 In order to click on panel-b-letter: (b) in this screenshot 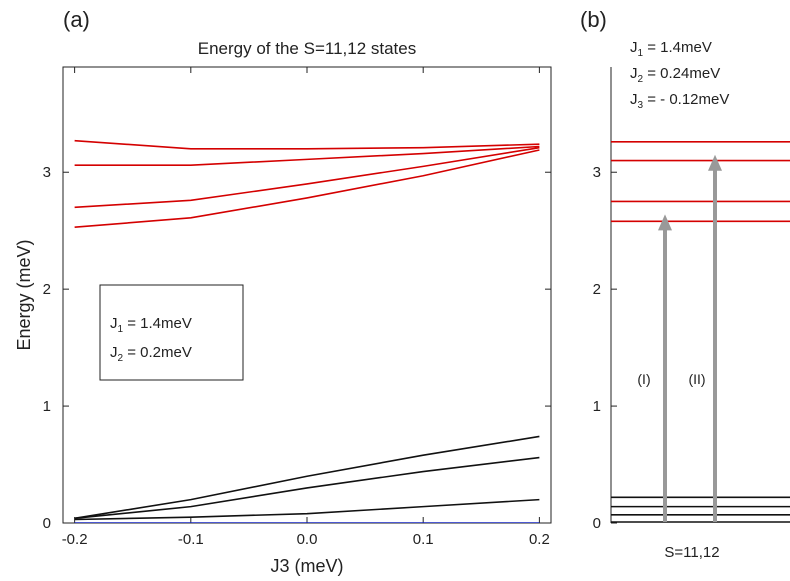, I will do `click(593, 19)`.